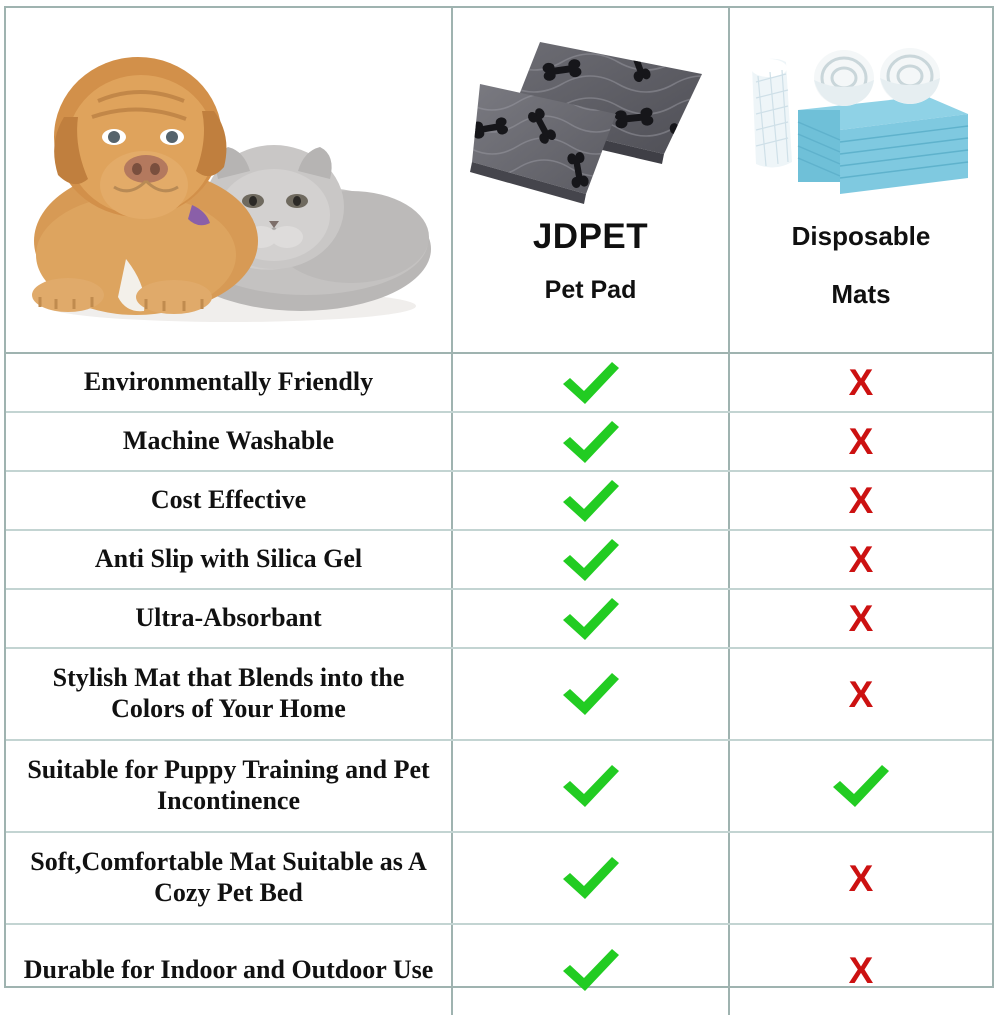  I want to click on pets-photo, so click(228, 180).